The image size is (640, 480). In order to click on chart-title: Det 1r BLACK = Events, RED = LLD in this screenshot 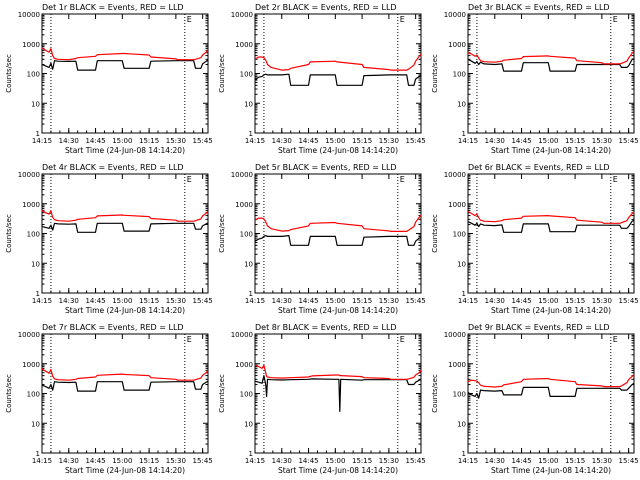, I will do `click(113, 7)`.